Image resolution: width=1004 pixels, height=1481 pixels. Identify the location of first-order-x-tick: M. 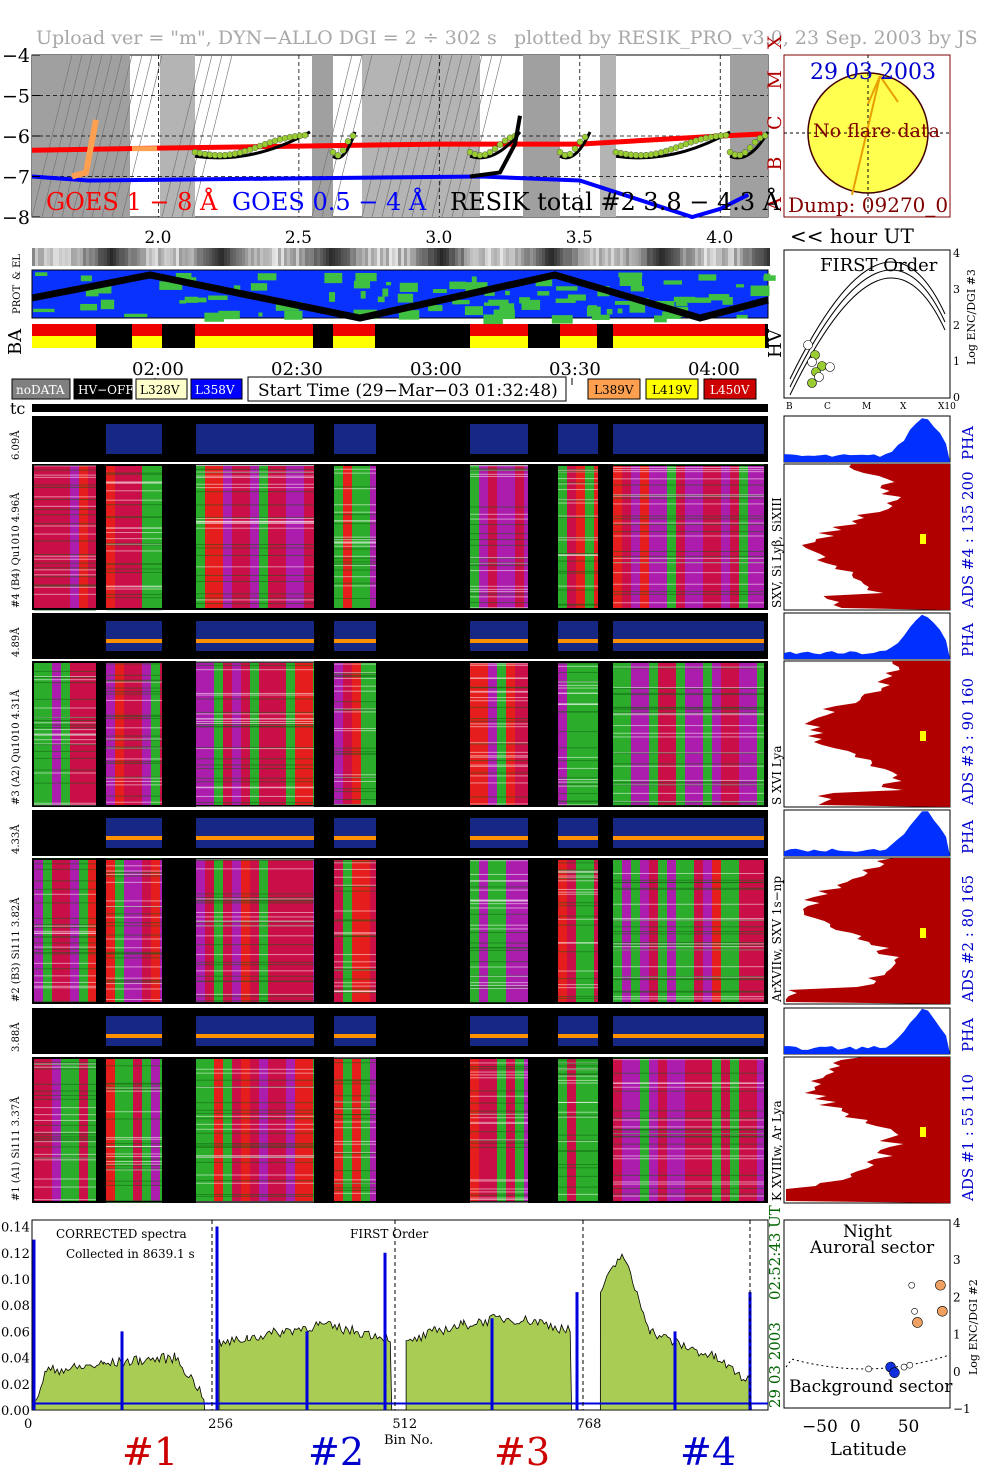
(866, 407).